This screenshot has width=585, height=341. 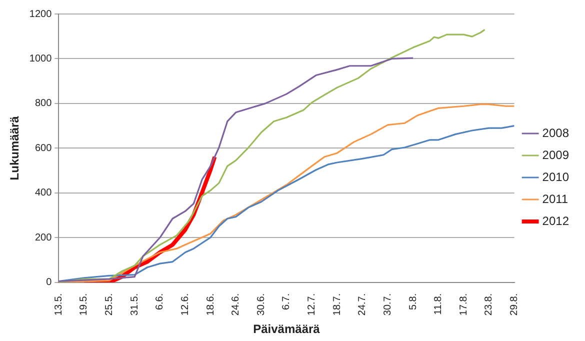 I want to click on x-tick-label: 24.6., so click(x=236, y=304).